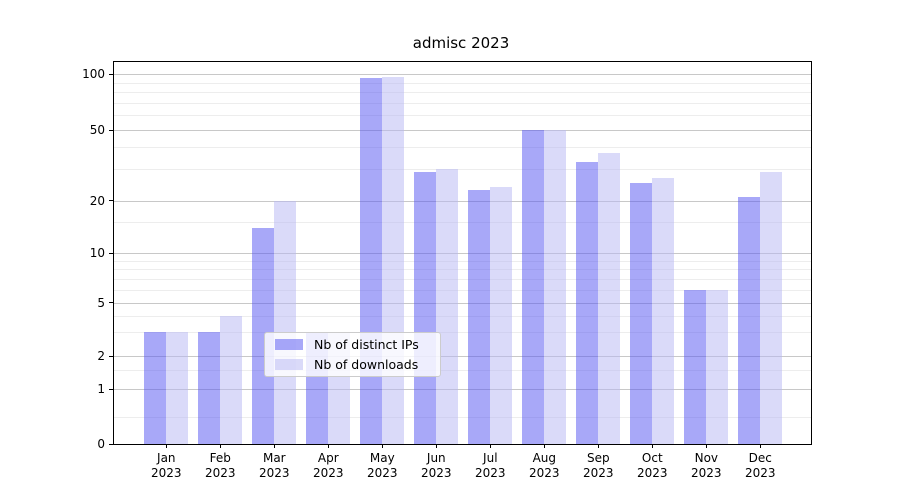 This screenshot has height=500, width=900. I want to click on y-tick-label: 20, so click(97, 200).